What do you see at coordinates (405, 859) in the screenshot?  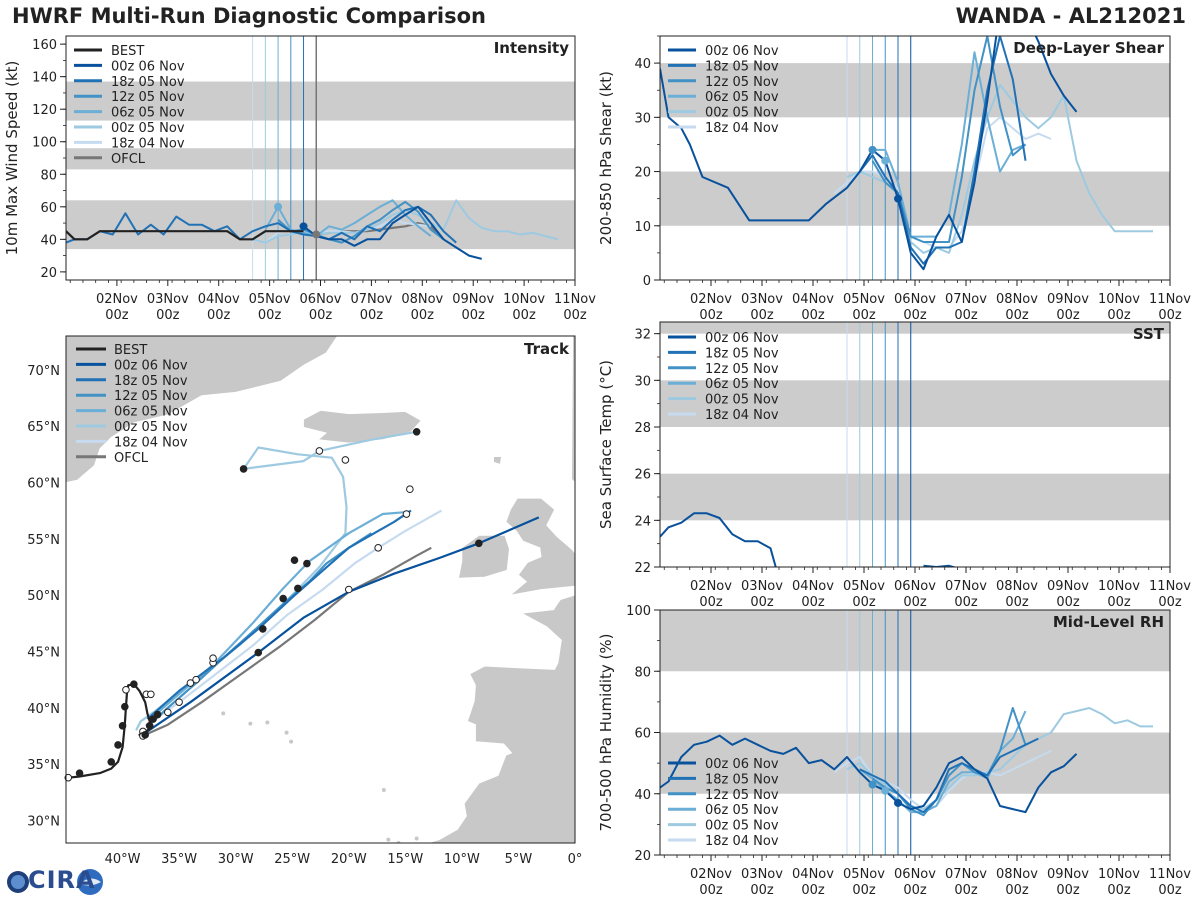 I see `lon-label: 15°W` at bounding box center [405, 859].